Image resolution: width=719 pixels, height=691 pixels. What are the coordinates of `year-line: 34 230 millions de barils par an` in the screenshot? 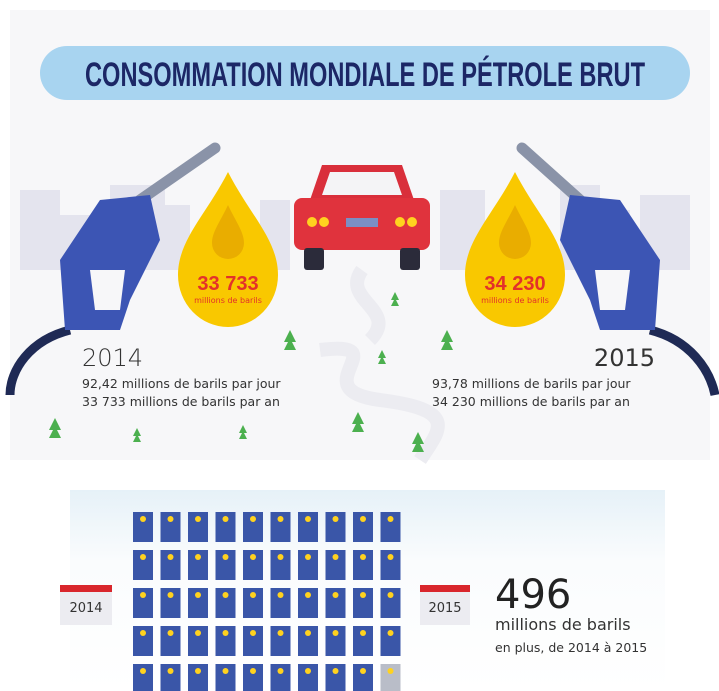 It's located at (531, 401).